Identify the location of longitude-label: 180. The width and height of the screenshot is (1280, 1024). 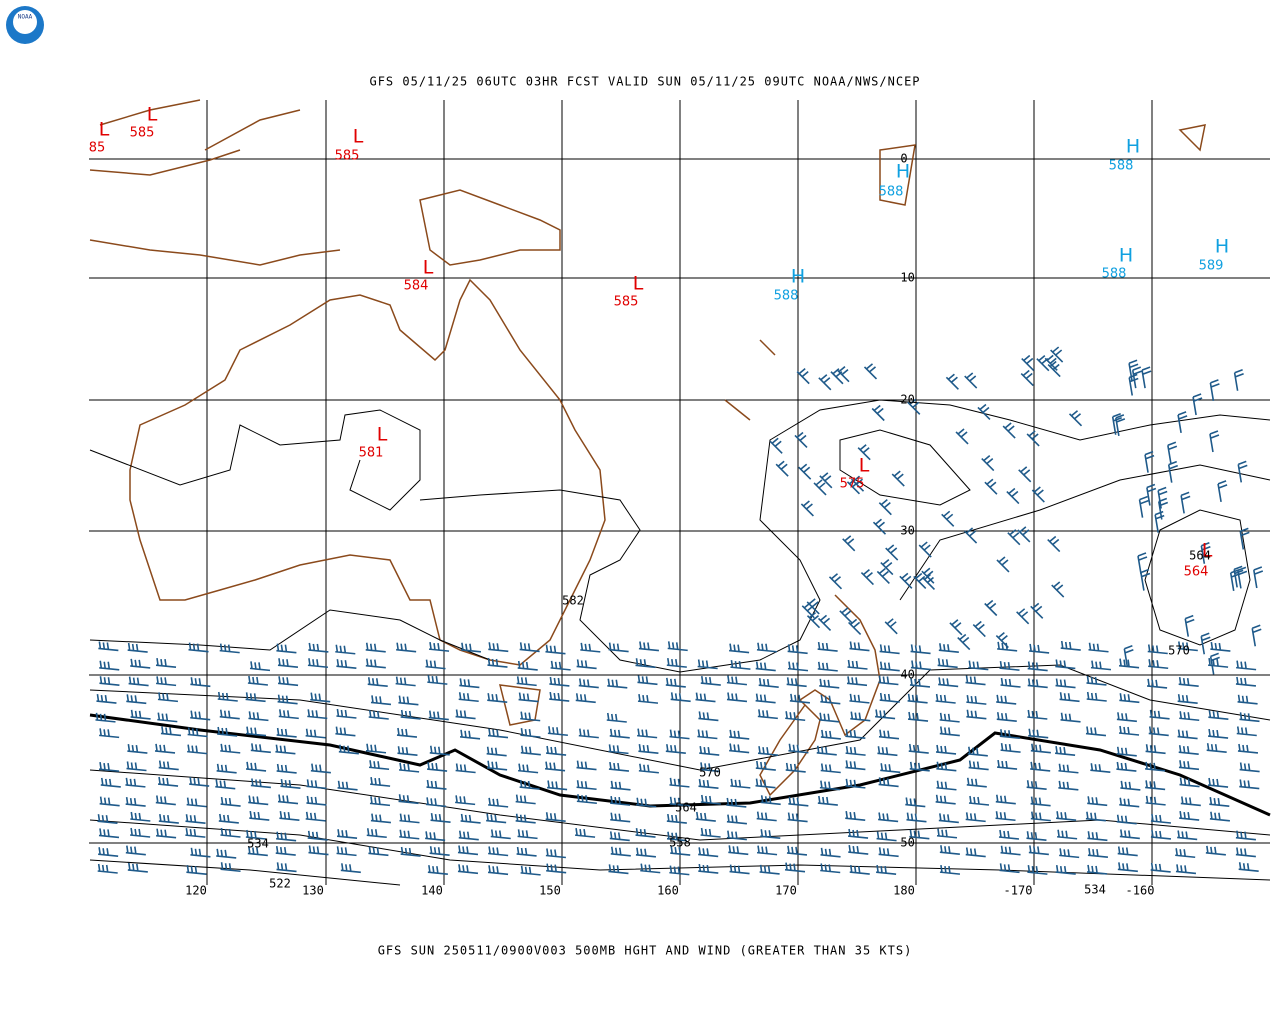
(904, 891).